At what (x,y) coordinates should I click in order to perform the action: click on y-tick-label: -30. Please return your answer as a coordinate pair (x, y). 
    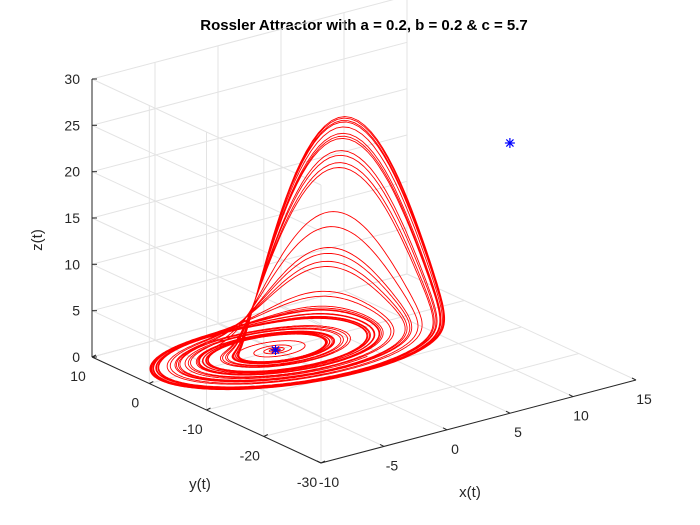
    Looking at the image, I should click on (307, 482).